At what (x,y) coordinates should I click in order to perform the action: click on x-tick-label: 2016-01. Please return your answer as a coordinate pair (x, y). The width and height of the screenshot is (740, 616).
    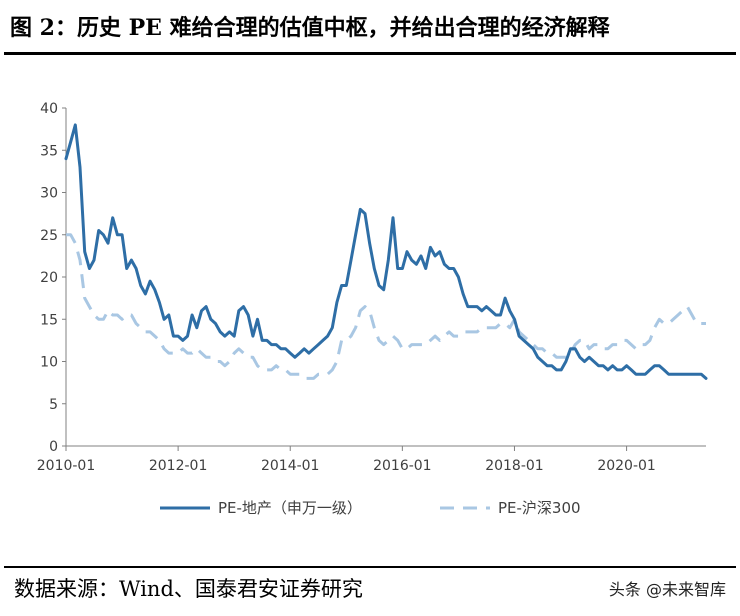
    Looking at the image, I should click on (402, 466).